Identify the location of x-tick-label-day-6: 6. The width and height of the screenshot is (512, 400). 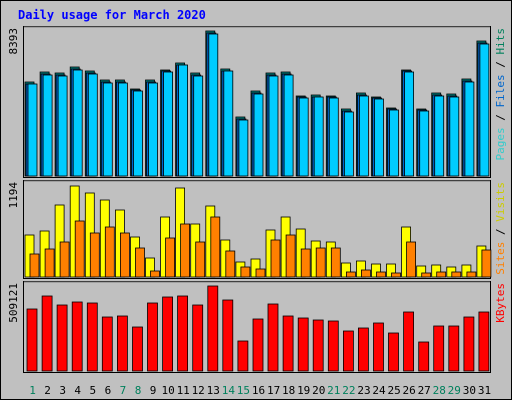
(108, 390).